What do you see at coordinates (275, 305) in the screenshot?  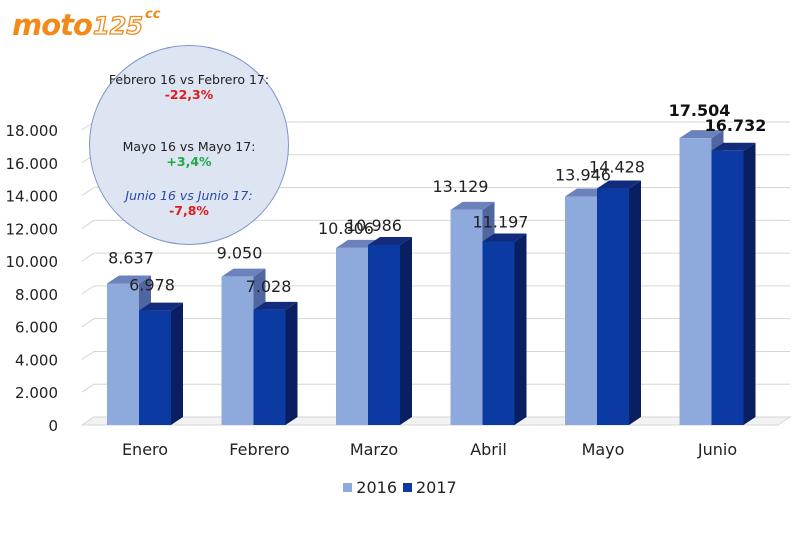 I see `bar-top-2017-febrero` at bounding box center [275, 305].